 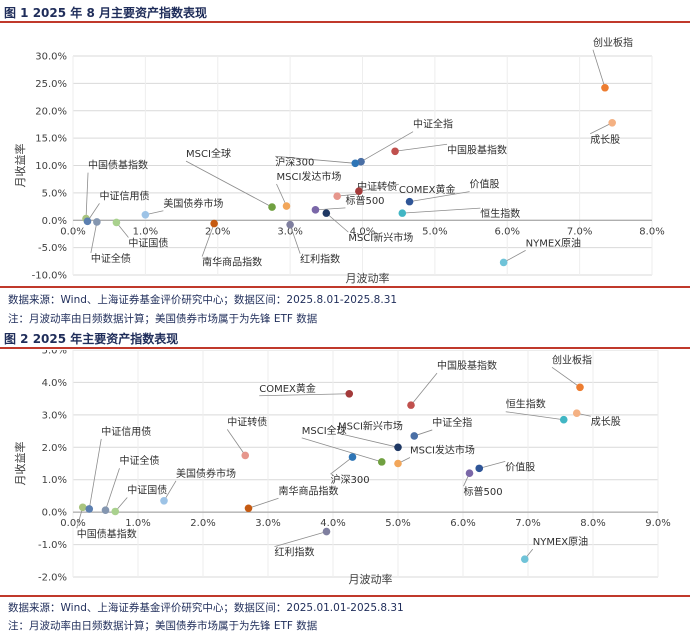 I want to click on y-tick-label: 20.0%, so click(x=51, y=111).